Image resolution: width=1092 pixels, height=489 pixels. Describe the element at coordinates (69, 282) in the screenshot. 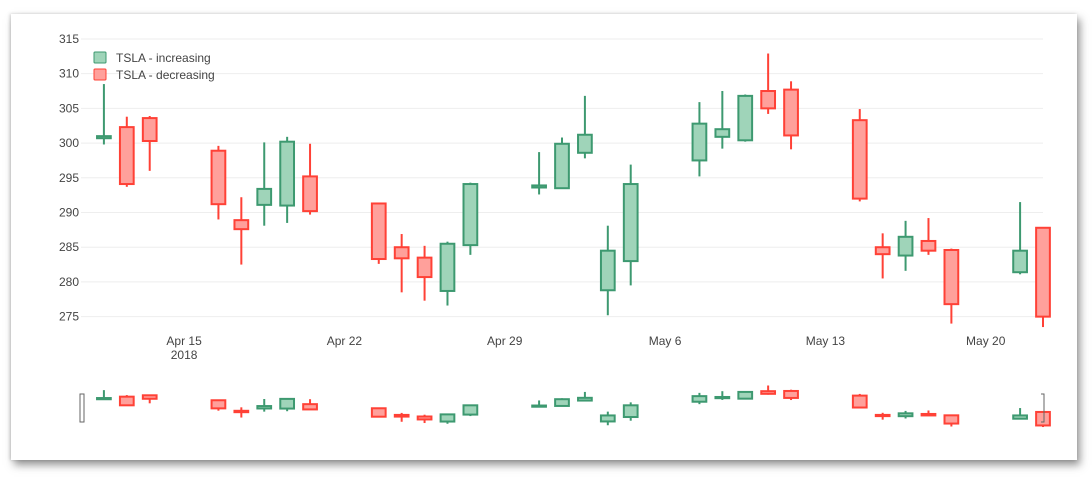

I see `y-tick-label: 280` at that location.